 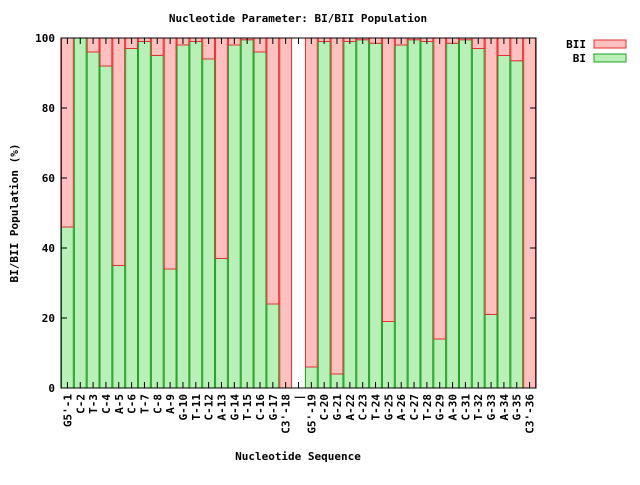 I want to click on y-tick-label: 60, so click(x=48, y=178).